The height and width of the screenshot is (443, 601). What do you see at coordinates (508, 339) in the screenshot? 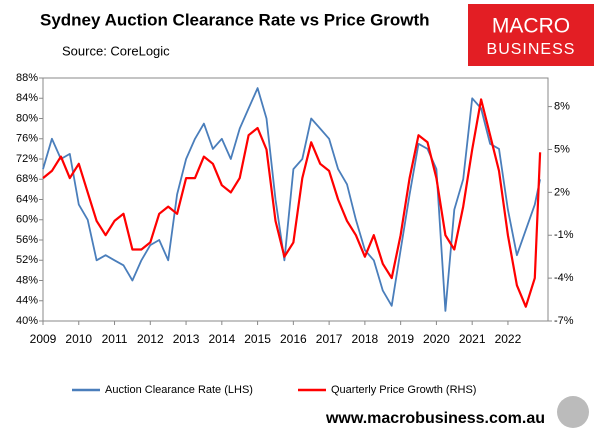
I see `x-tick-label: 2022` at bounding box center [508, 339].